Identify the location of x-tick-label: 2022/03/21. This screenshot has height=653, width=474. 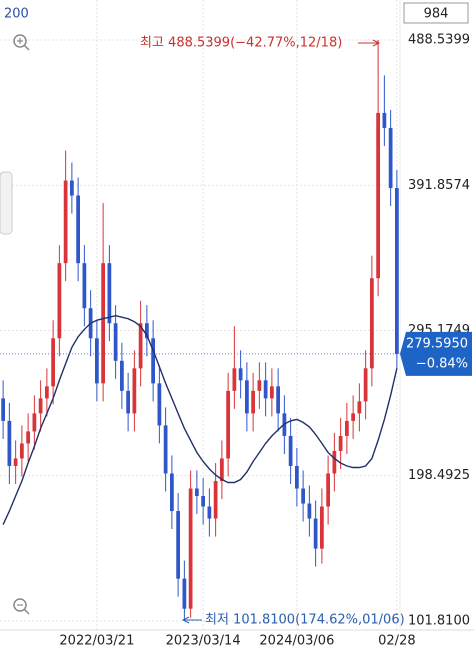
(96, 641).